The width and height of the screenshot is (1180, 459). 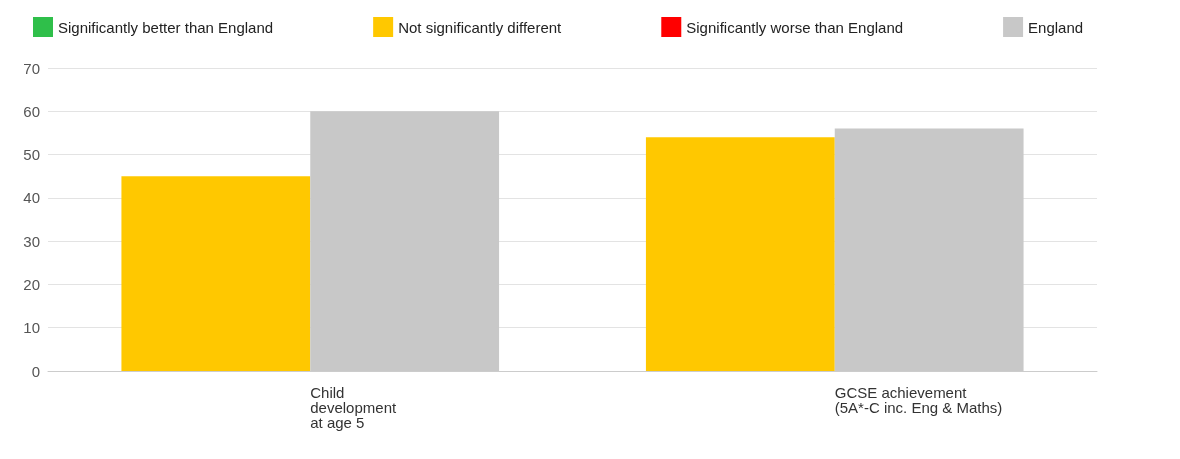 I want to click on legend-label: Not significantly different, so click(x=480, y=27).